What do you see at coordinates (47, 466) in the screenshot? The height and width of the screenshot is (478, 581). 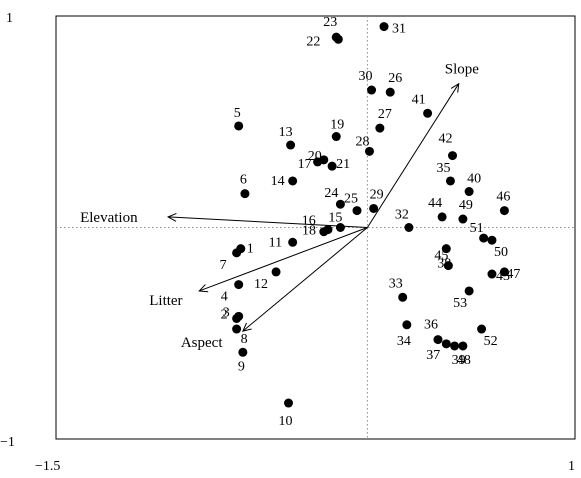 I see `x-tick-left: −1.5` at bounding box center [47, 466].